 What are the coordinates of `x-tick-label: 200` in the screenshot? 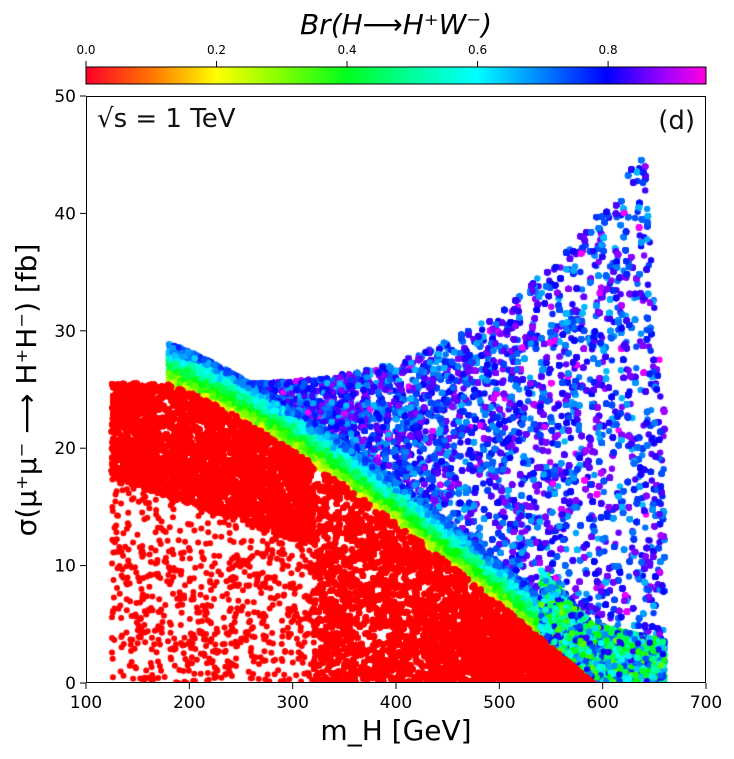 It's located at (189, 703).